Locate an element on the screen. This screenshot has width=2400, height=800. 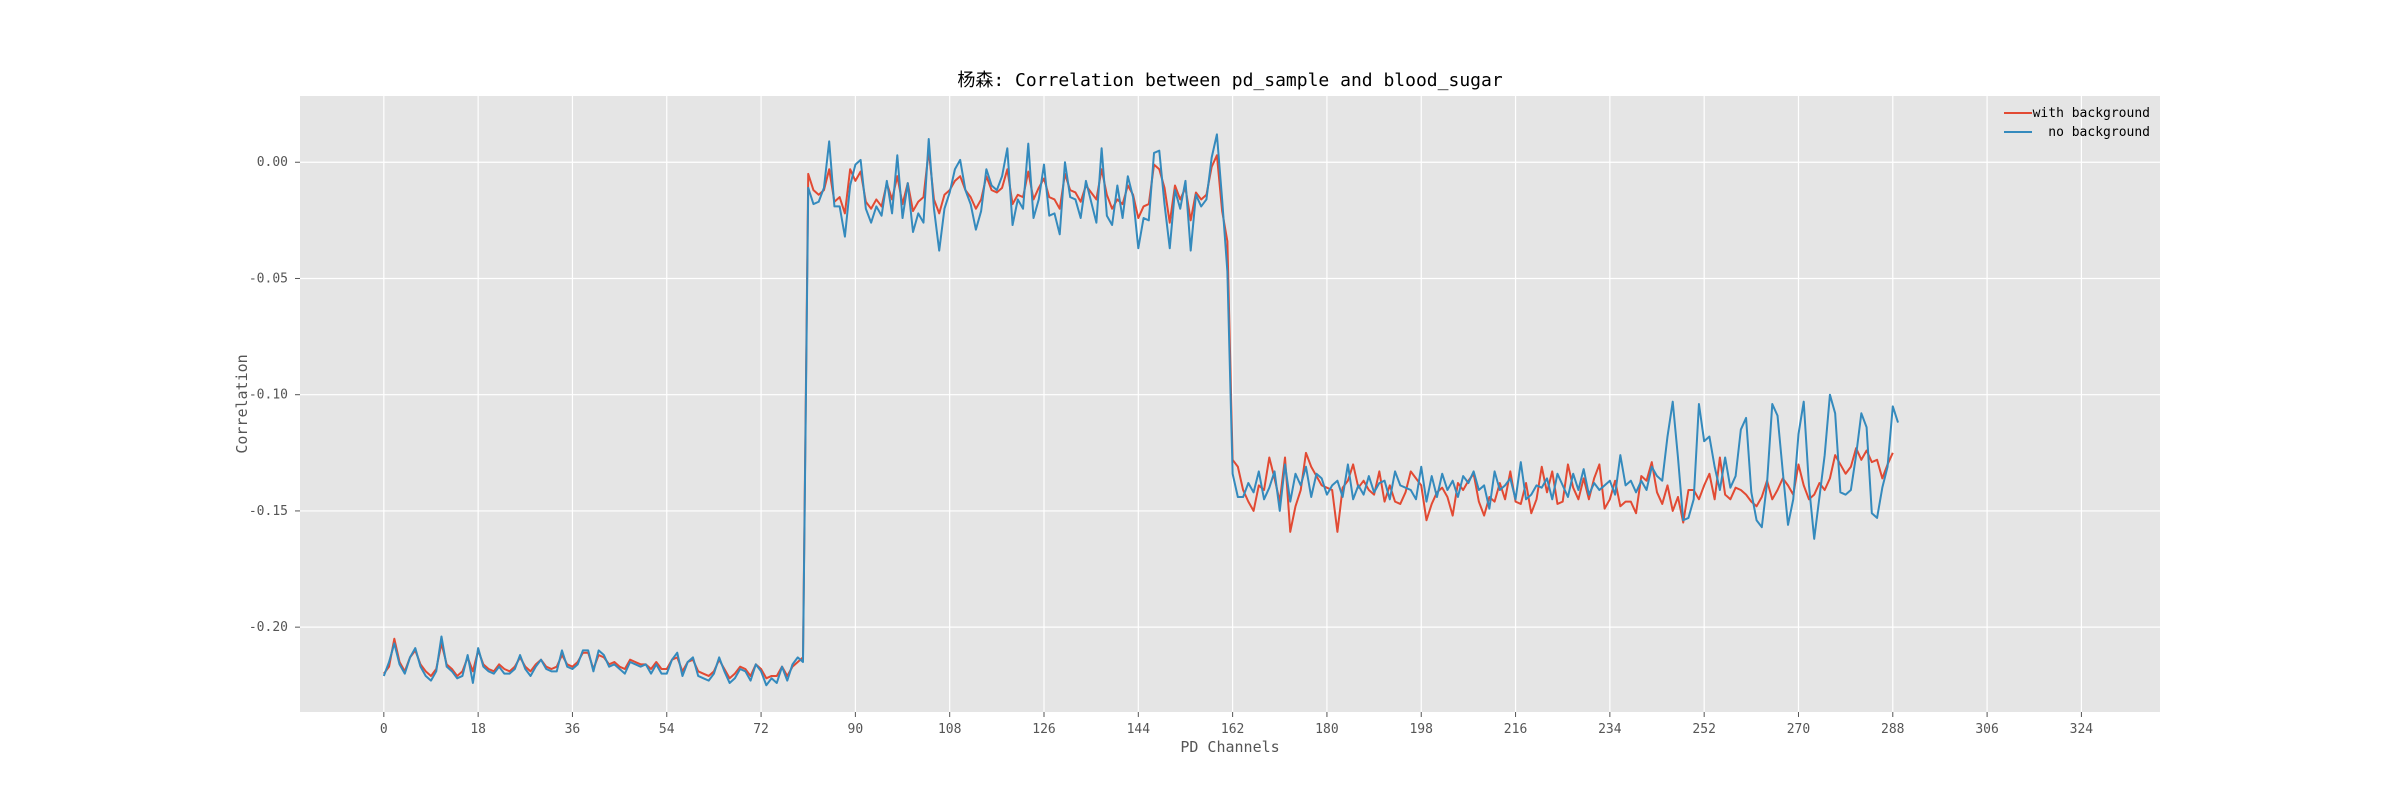
x-tick-label: 324 is located at coordinates (2082, 729).